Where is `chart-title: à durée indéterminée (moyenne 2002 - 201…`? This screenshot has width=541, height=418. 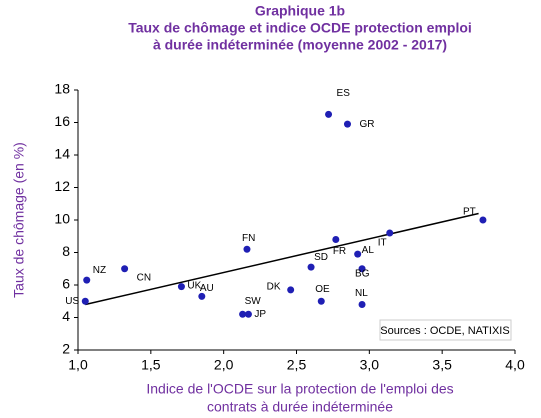
chart-title: à durée indéterminée (moyenne 2002 - 201… is located at coordinates (300, 45).